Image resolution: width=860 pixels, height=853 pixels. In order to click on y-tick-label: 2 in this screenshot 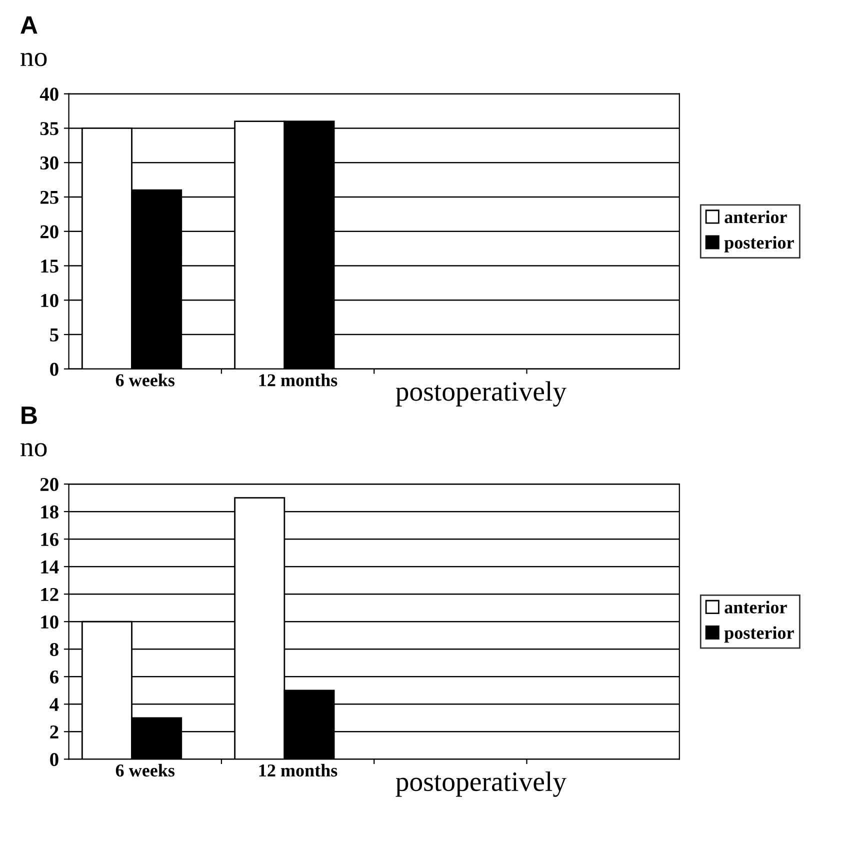, I will do `click(54, 732)`.